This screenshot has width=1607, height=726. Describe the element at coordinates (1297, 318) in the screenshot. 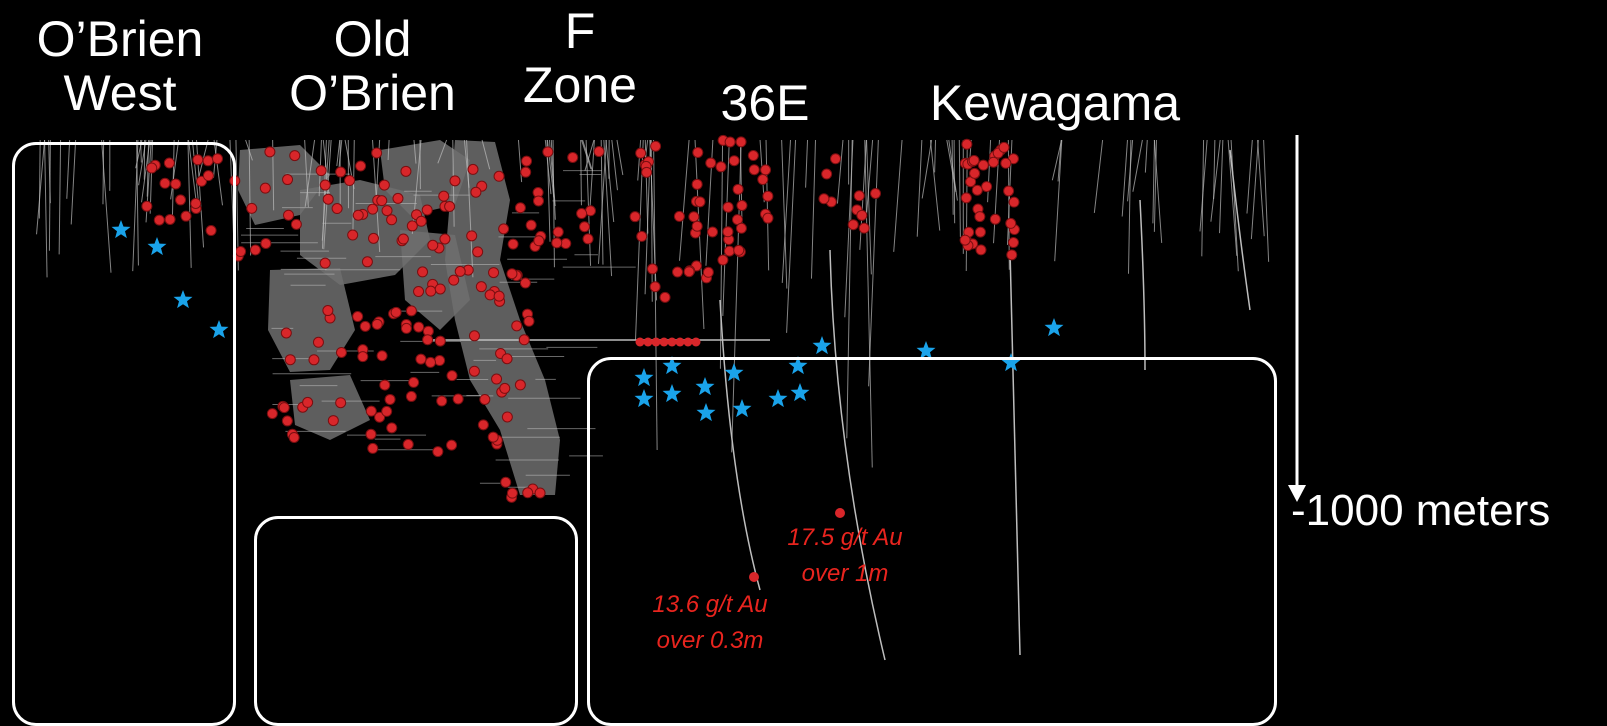

I see `depth-arrow` at that location.